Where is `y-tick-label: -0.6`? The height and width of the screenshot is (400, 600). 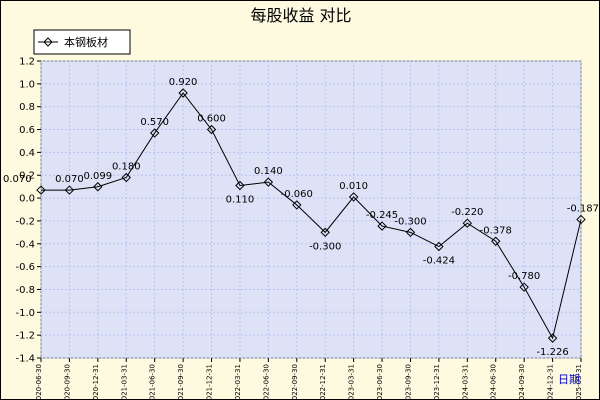 y-tick-label: -0.6 is located at coordinates (25, 267).